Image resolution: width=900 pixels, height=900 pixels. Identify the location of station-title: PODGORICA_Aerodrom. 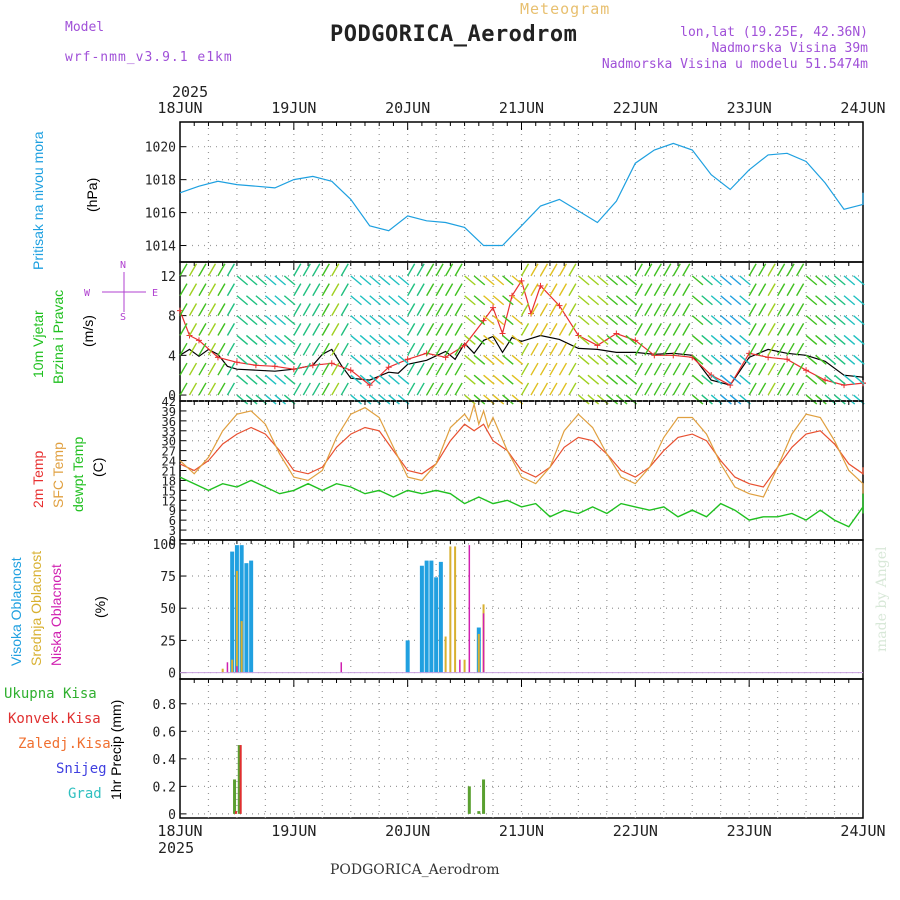
(454, 34).